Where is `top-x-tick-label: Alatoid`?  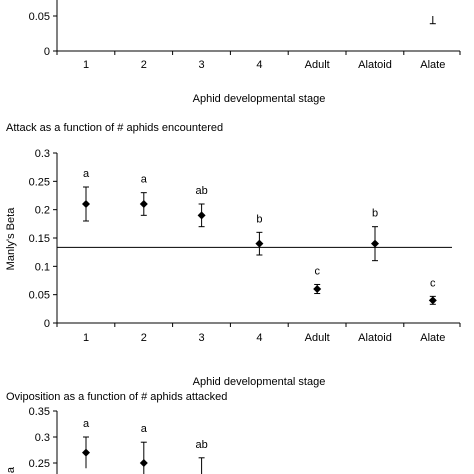
top-x-tick-label: Alatoid is located at coordinates (375, 65).